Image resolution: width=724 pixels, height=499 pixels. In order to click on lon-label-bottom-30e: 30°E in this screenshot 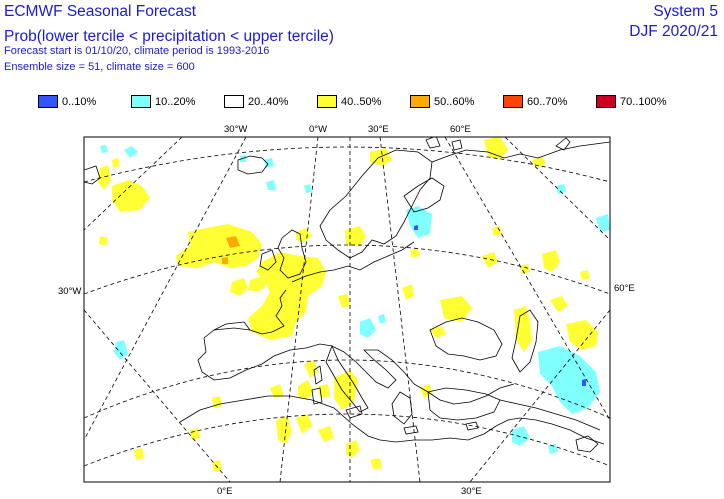, I will do `click(471, 491)`.